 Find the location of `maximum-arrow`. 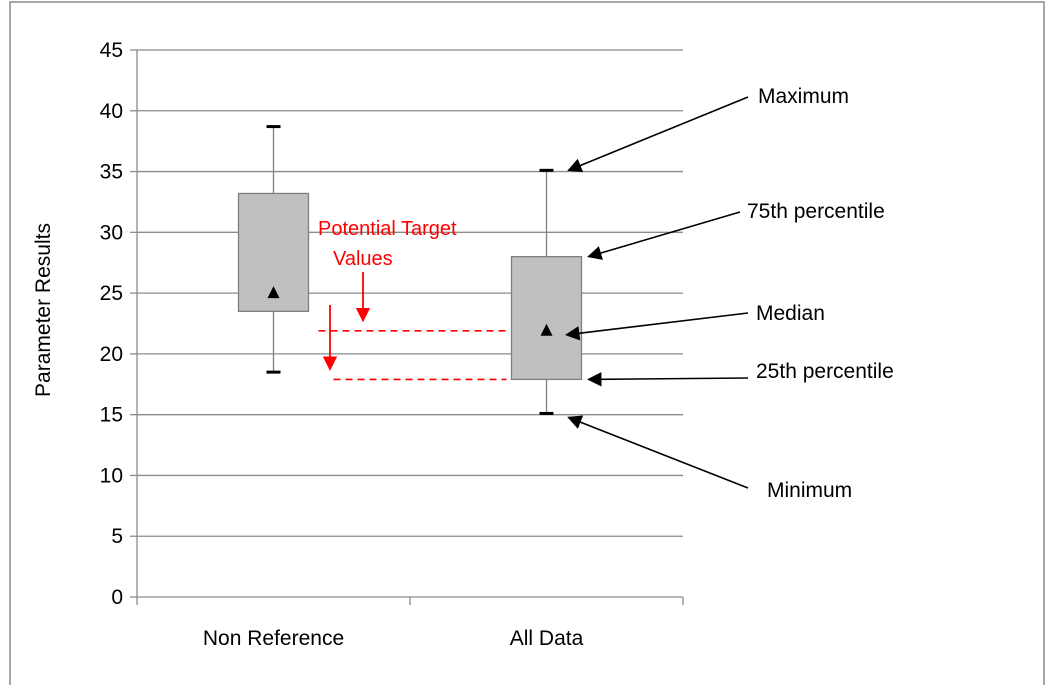

maximum-arrow is located at coordinates (658, 134).